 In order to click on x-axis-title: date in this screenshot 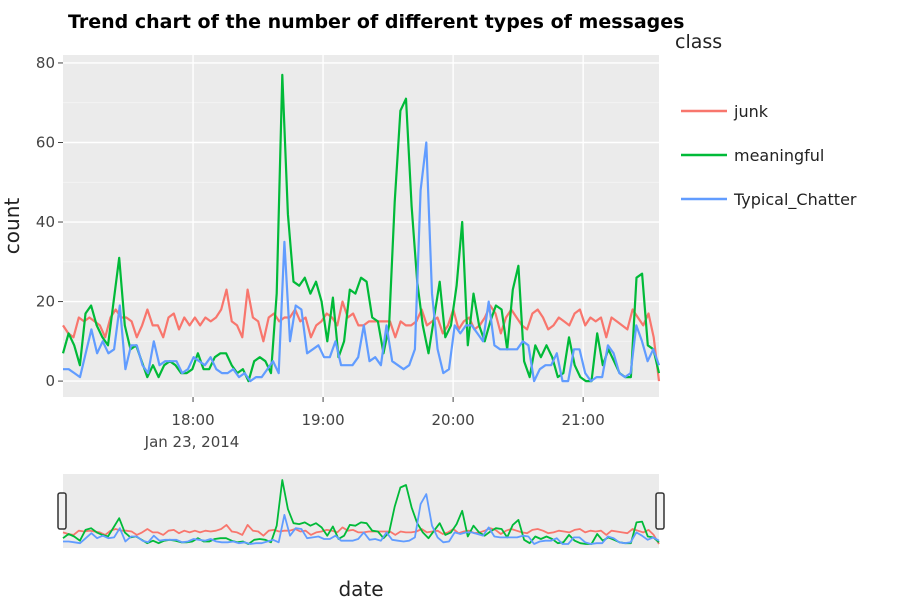, I will do `click(360, 589)`.